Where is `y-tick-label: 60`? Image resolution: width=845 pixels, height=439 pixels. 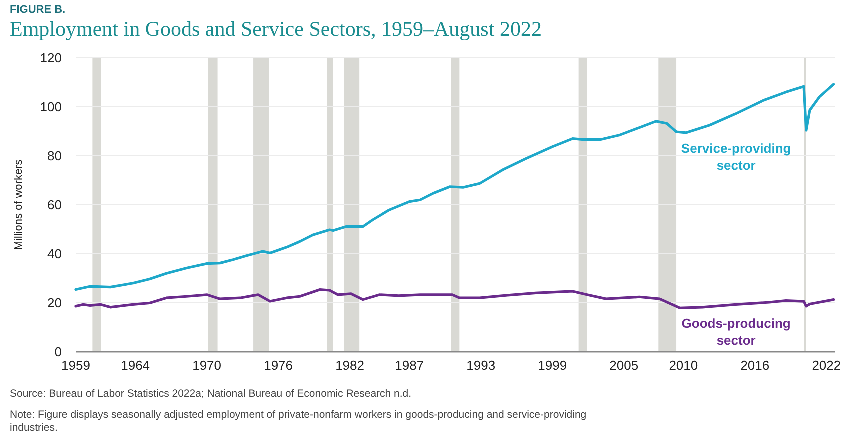 y-tick-label: 60 is located at coordinates (55, 205).